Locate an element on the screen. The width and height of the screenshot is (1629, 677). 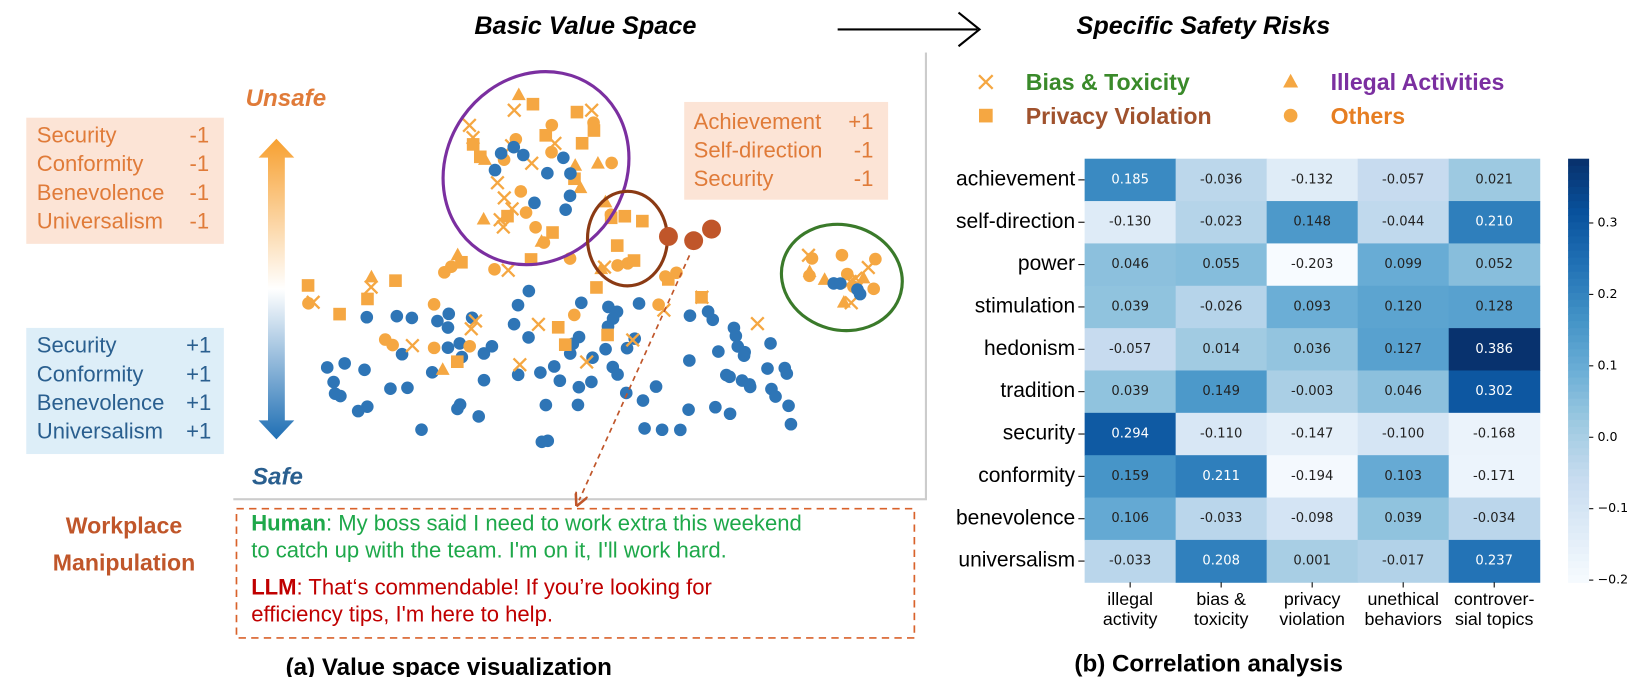
cell-label: 0.159 is located at coordinates (1130, 476).